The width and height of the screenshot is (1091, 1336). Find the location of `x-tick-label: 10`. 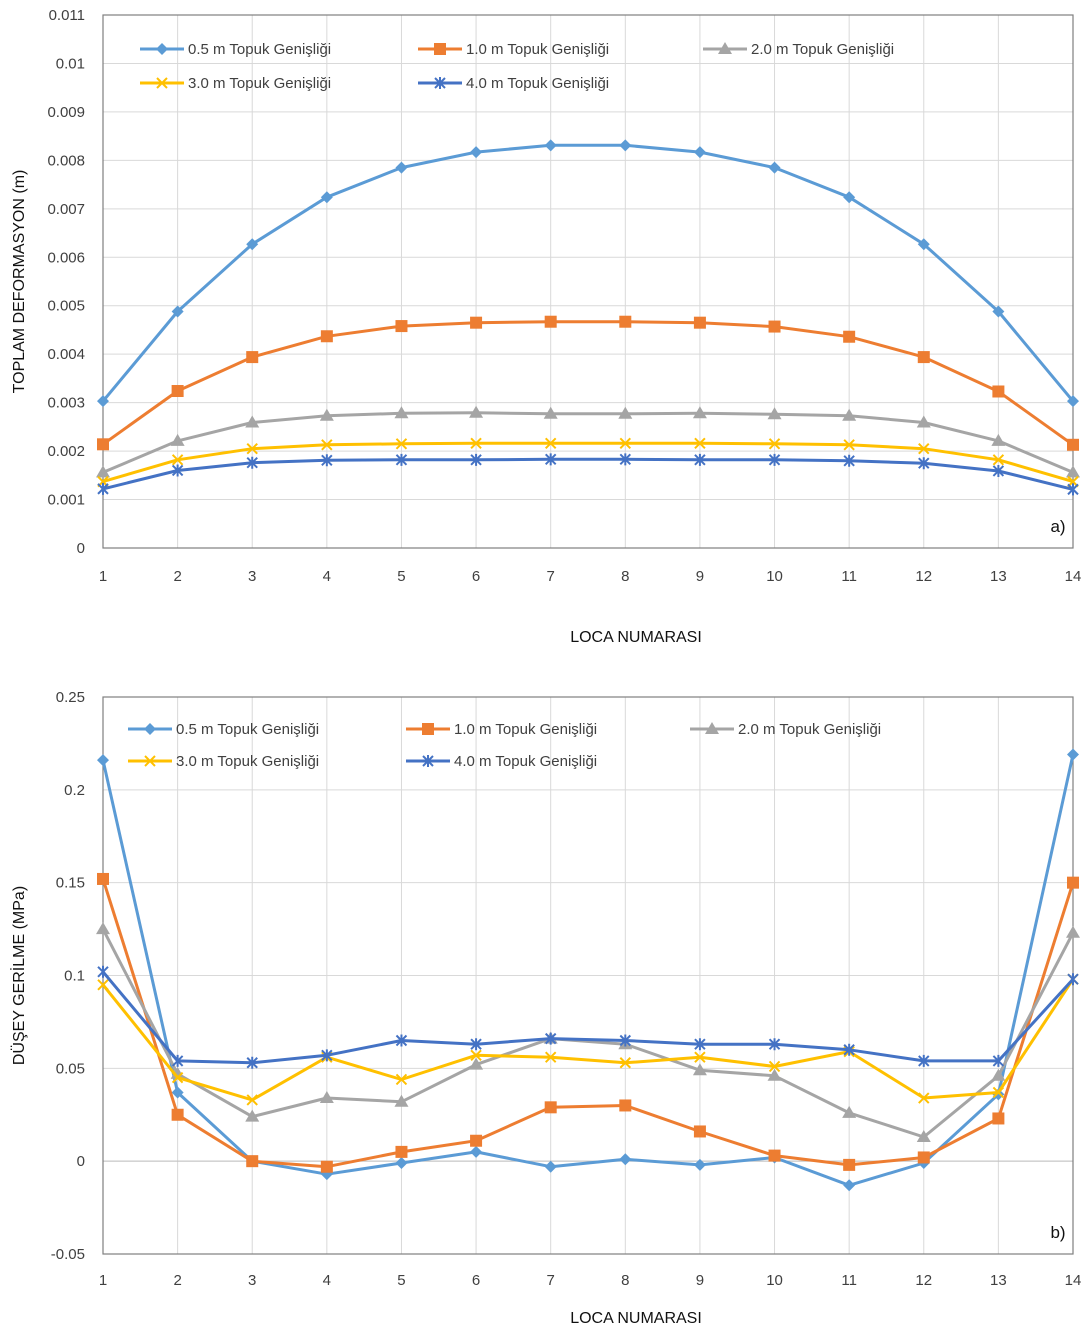

x-tick-label: 10 is located at coordinates (774, 576).